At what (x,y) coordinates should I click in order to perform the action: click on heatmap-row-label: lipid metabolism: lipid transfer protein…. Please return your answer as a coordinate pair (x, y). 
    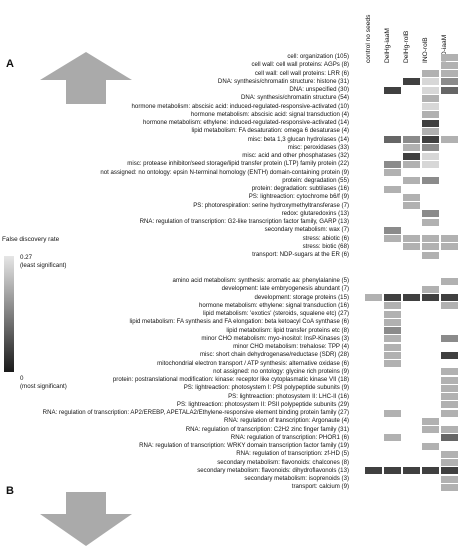
    Looking at the image, I should click on (287, 330).